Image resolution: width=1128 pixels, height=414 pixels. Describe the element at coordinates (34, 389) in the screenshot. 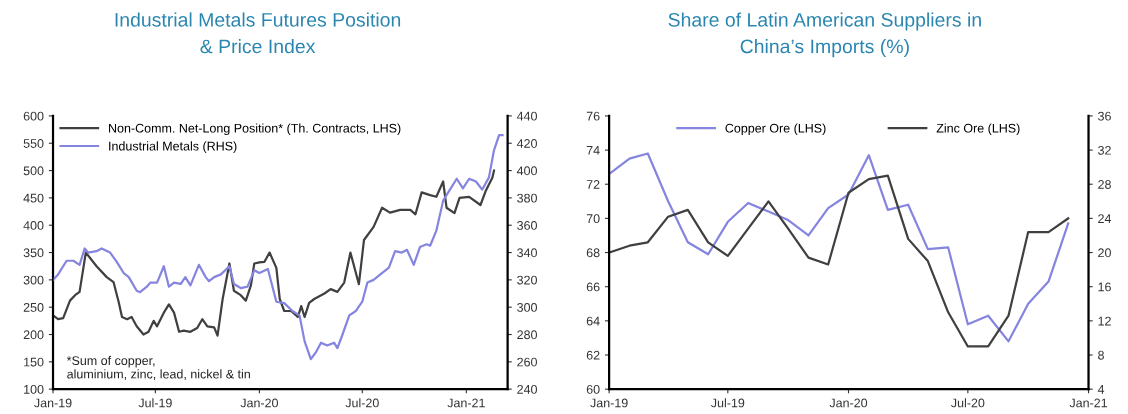

I see `y-tick-label: 100` at that location.